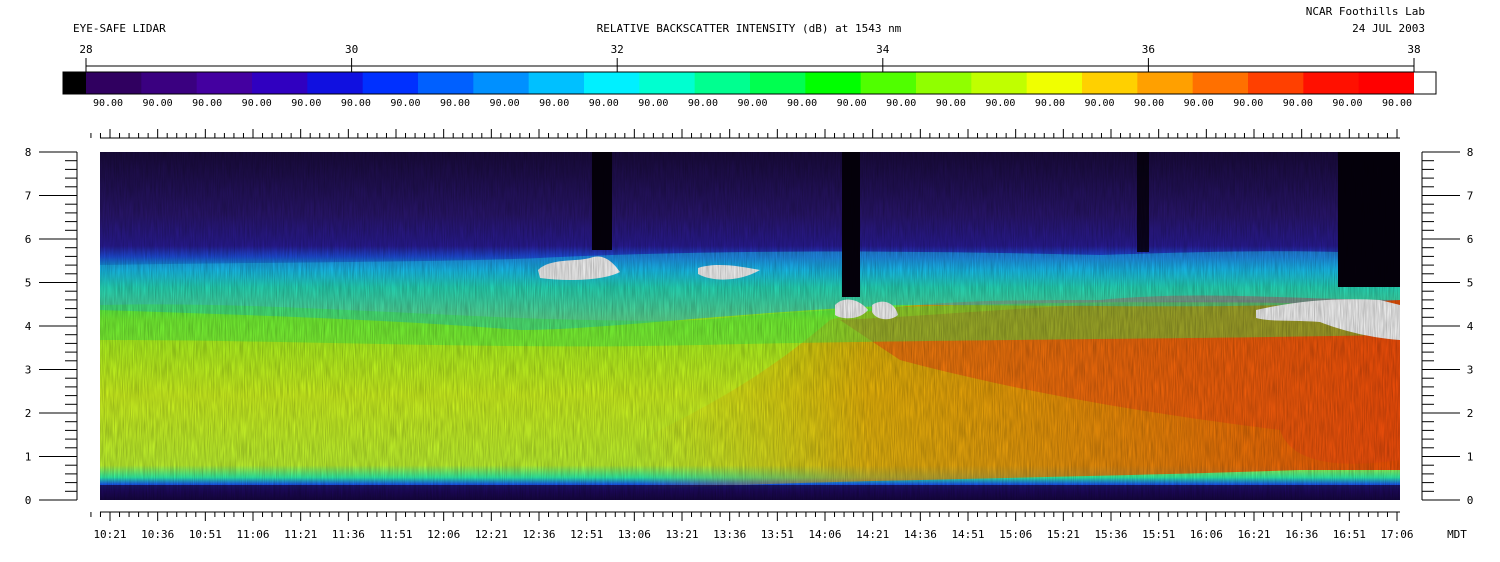 This screenshot has height=562, width=1500. Describe the element at coordinates (1349, 534) in the screenshot. I see `x-tick-label: 16:51` at that location.